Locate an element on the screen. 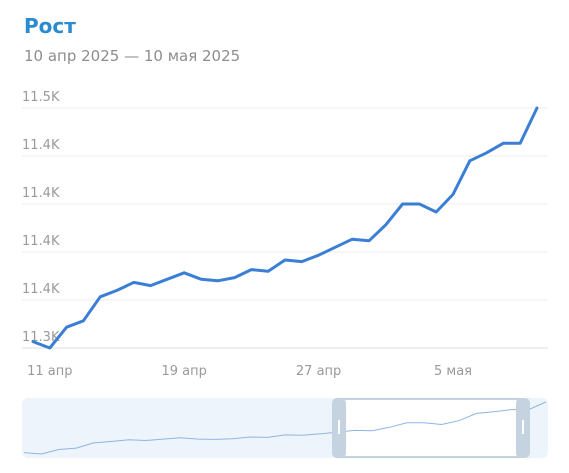 This screenshot has width=569, height=473. chart-title: Рост is located at coordinates (50, 26).